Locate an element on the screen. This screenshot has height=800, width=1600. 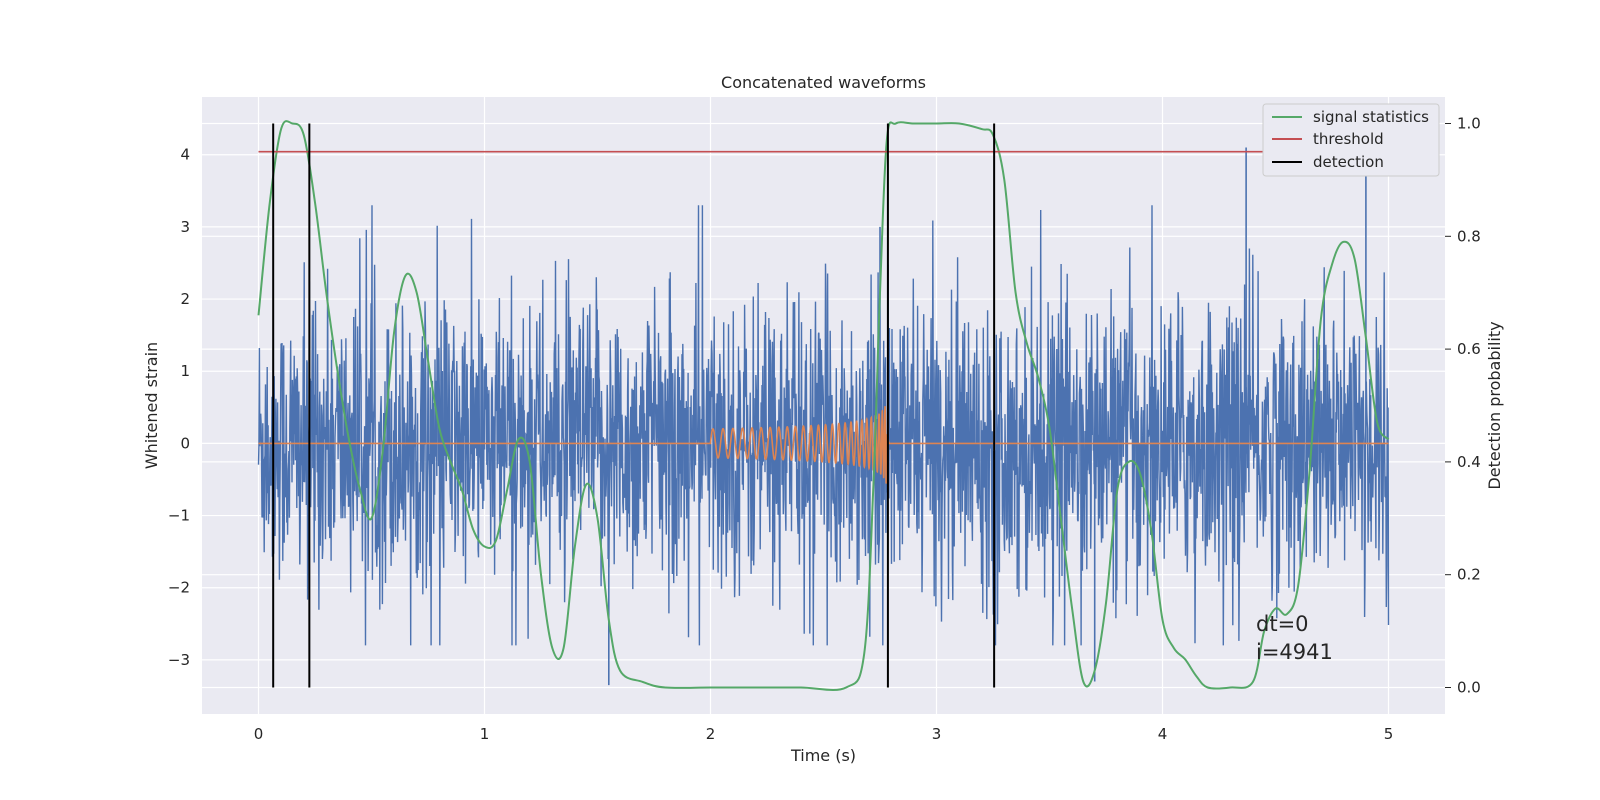
injected-signal-series is located at coordinates (823, 445).